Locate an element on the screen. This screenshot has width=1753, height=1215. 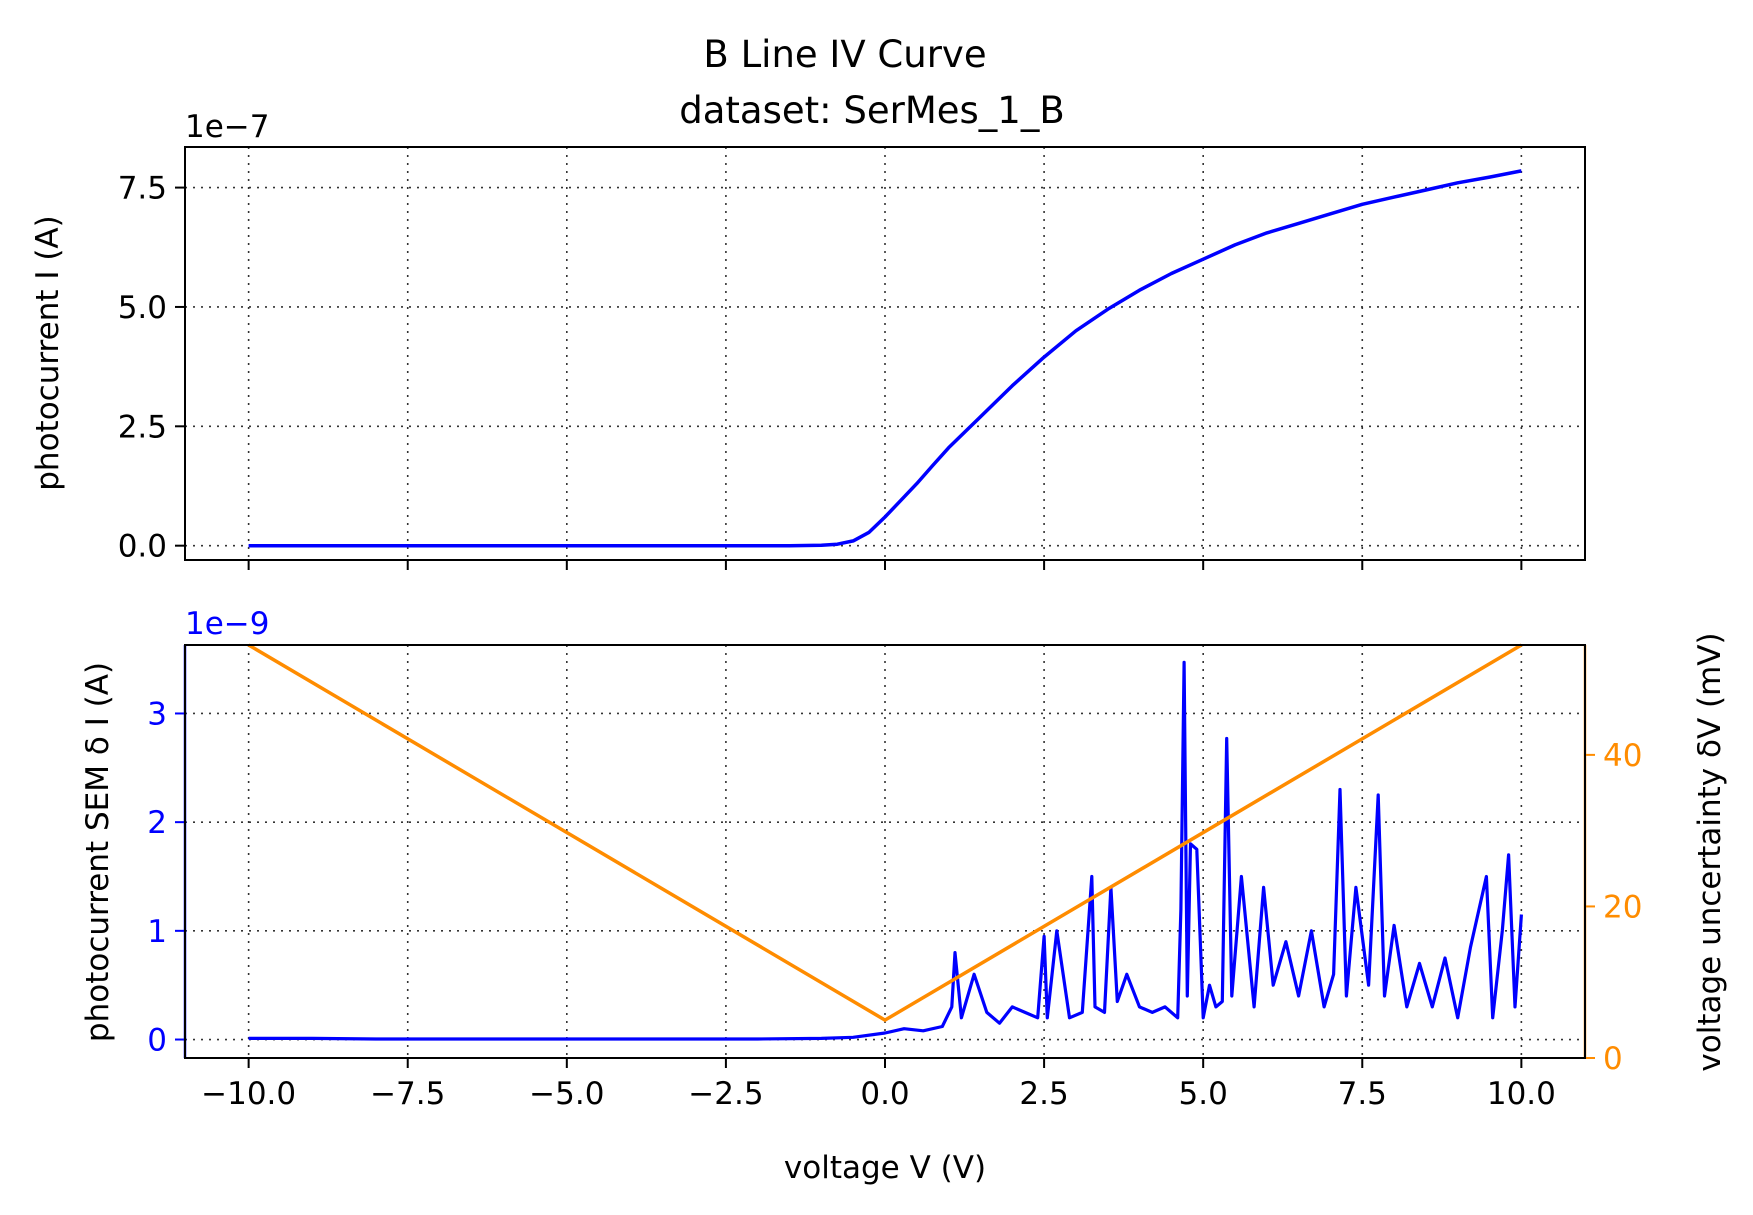
bottom-offset-text: 1e−9 is located at coordinates (227, 624).